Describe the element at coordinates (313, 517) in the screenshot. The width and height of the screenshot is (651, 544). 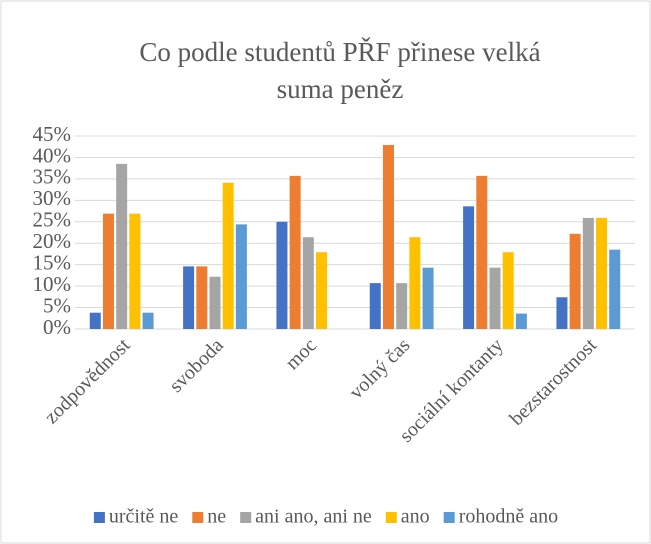
I see `legend-label: ani ano, ani ne` at that location.